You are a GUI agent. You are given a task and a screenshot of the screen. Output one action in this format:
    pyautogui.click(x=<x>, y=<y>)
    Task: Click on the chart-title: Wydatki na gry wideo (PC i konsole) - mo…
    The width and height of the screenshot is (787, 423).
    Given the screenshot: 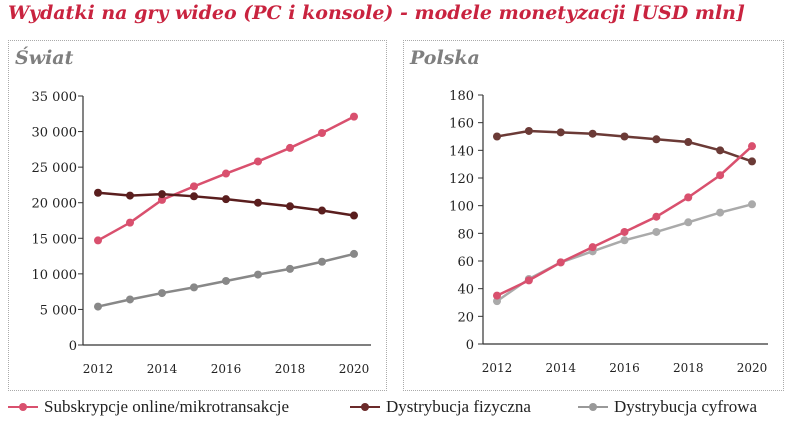 What is the action you would take?
    pyautogui.click(x=376, y=13)
    